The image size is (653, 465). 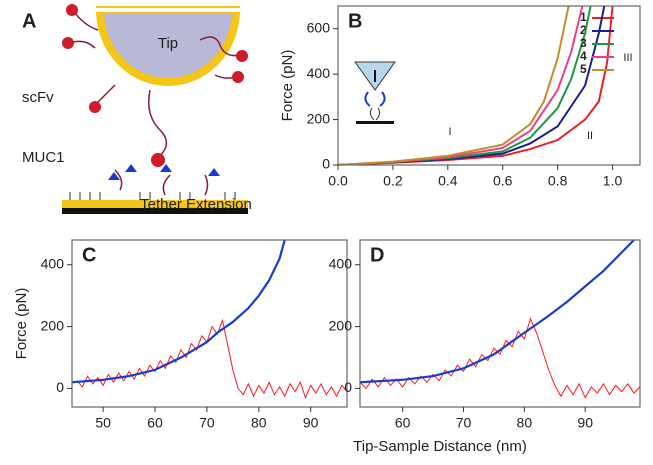 I want to click on y-tick-label: 600, so click(x=319, y=27).